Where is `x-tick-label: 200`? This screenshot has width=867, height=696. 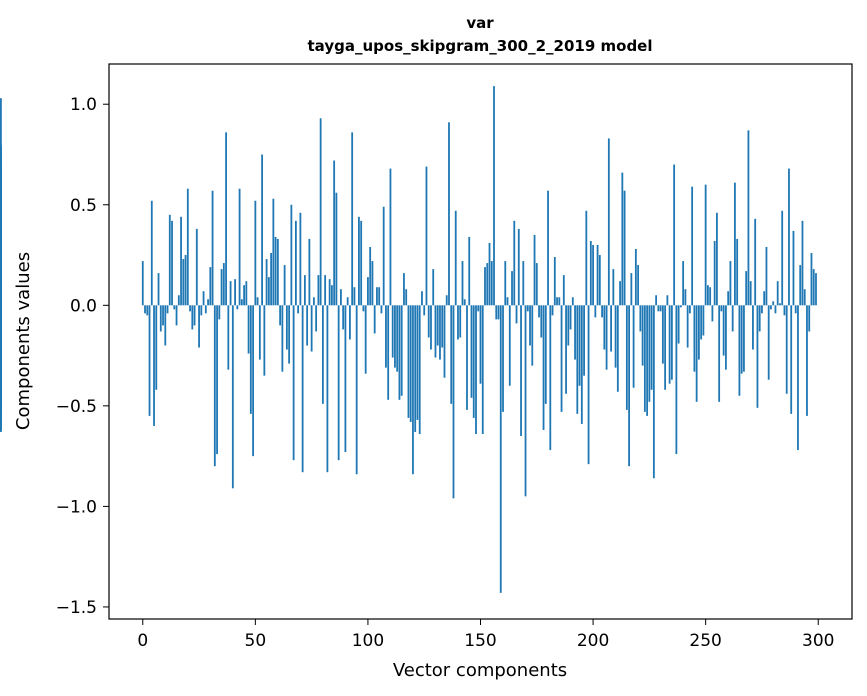
x-tick-label: 200 is located at coordinates (593, 641).